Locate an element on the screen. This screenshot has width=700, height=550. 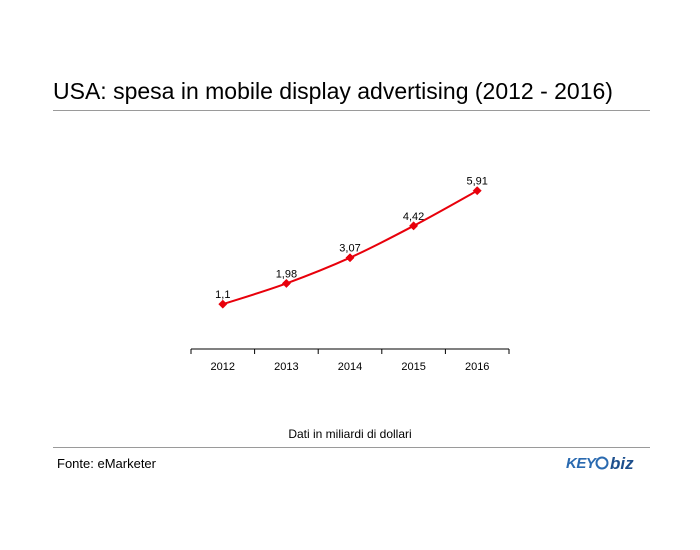
data-point-2015 is located at coordinates (414, 226).